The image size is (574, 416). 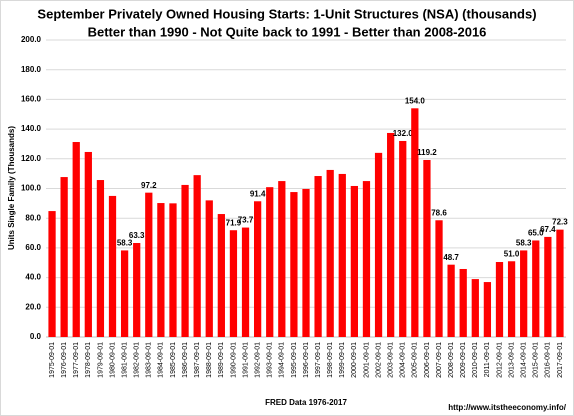 What do you see at coordinates (342, 360) in the screenshot?
I see `x-tick-label: 1999-09-01` at bounding box center [342, 360].